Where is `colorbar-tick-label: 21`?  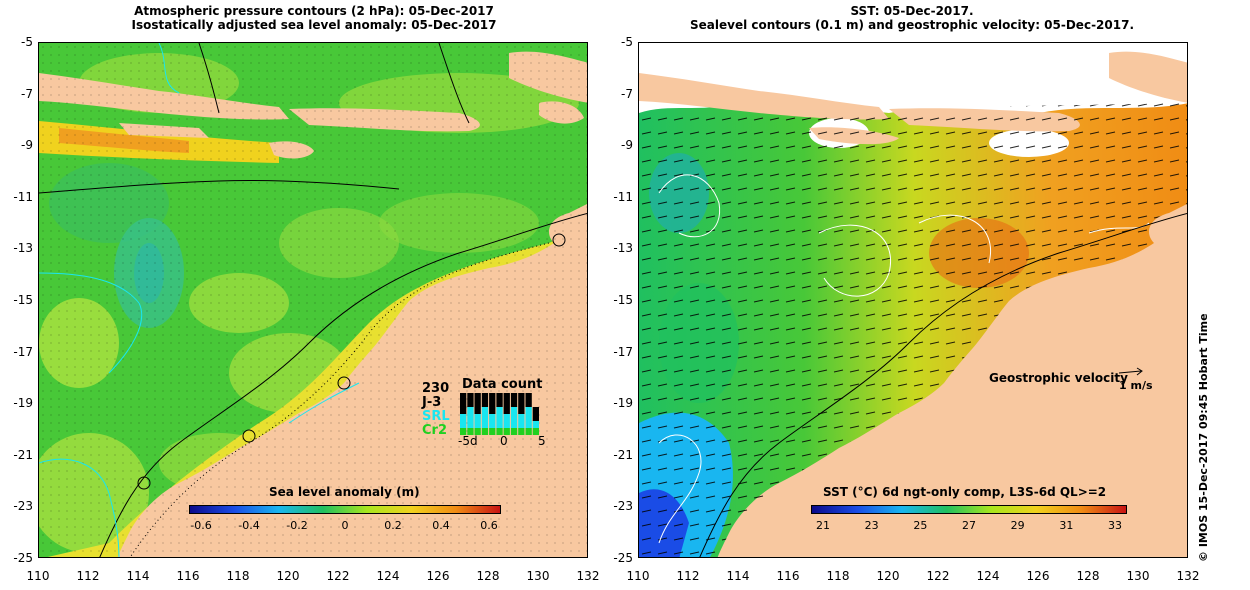 colorbar-tick-label: 21 is located at coordinates (823, 525).